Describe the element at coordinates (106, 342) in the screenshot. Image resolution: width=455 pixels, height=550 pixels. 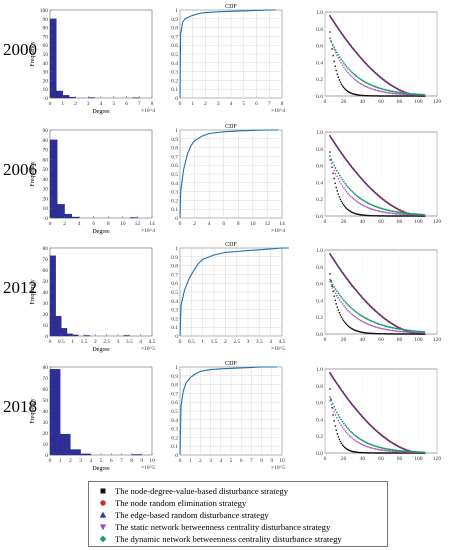
I see `hist-xtick-label: 2.5` at that location.